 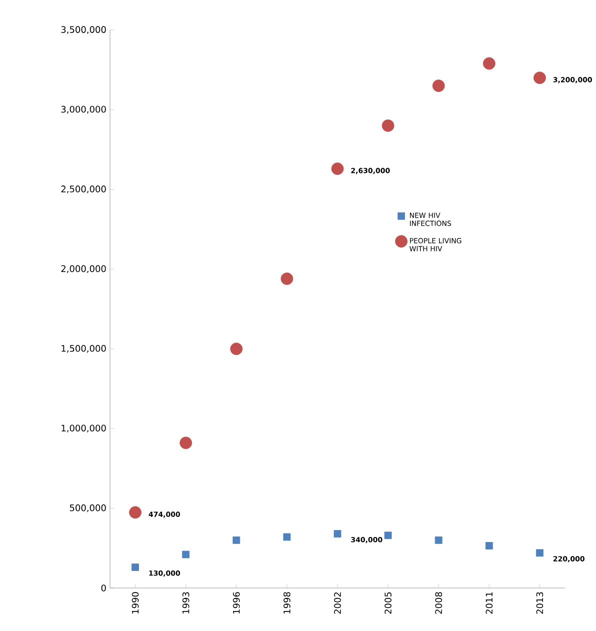 I want to click on x-tick-label: 2002, so click(x=337, y=603).